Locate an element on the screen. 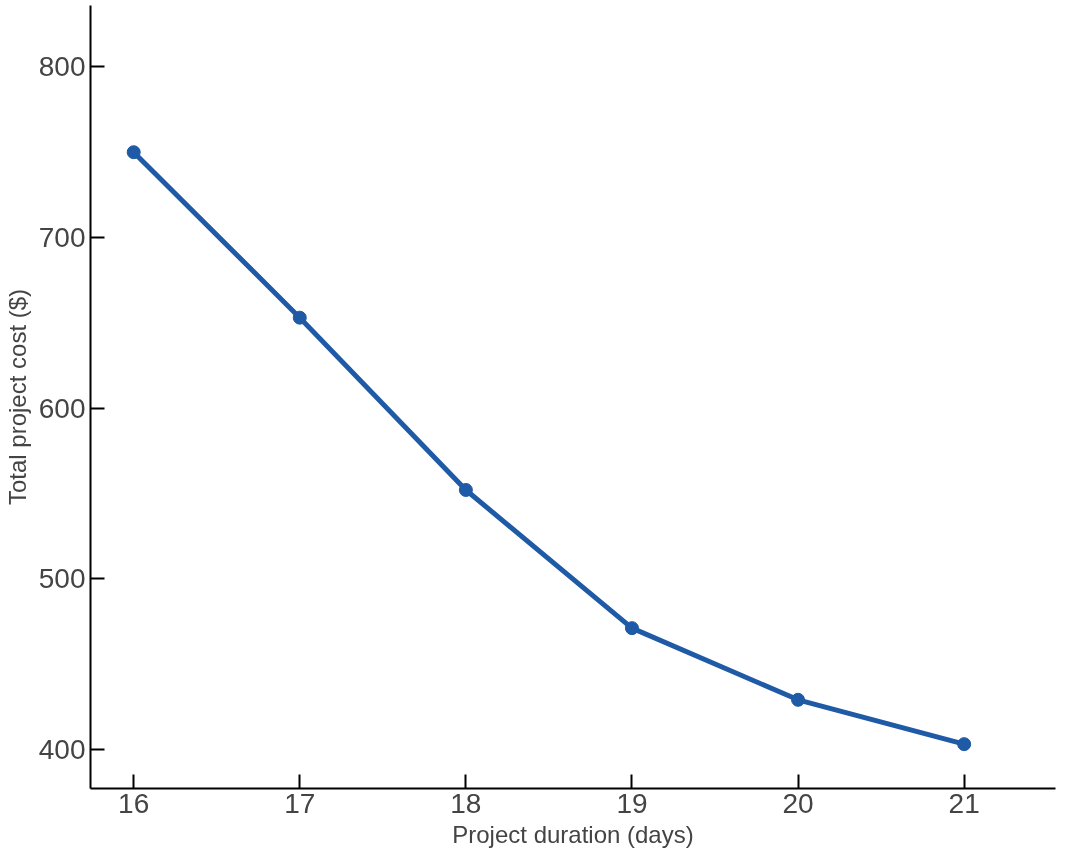  y-tick-label: 400 is located at coordinates (62, 749).